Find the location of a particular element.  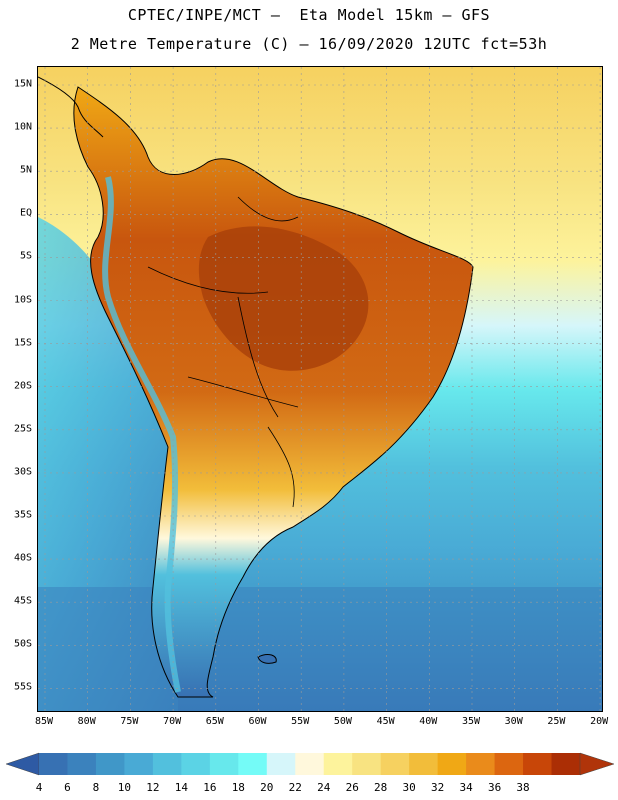

country-borders is located at coordinates (223, 352).